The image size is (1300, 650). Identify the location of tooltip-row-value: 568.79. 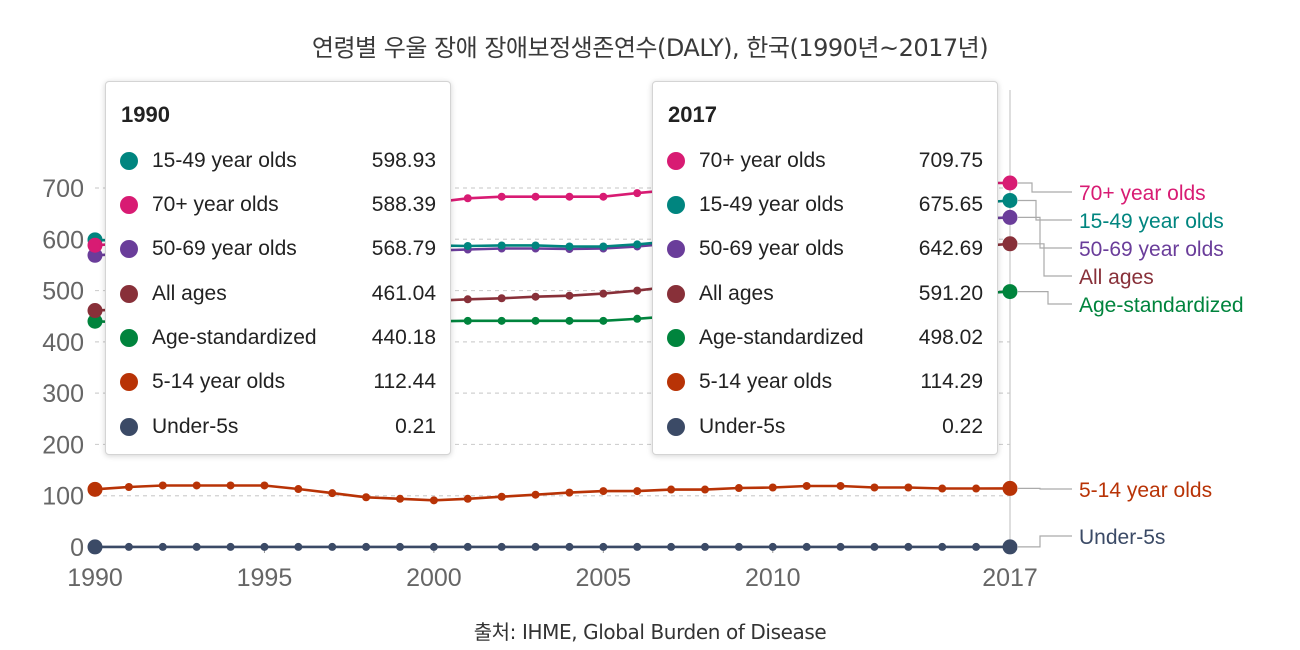
(403, 248).